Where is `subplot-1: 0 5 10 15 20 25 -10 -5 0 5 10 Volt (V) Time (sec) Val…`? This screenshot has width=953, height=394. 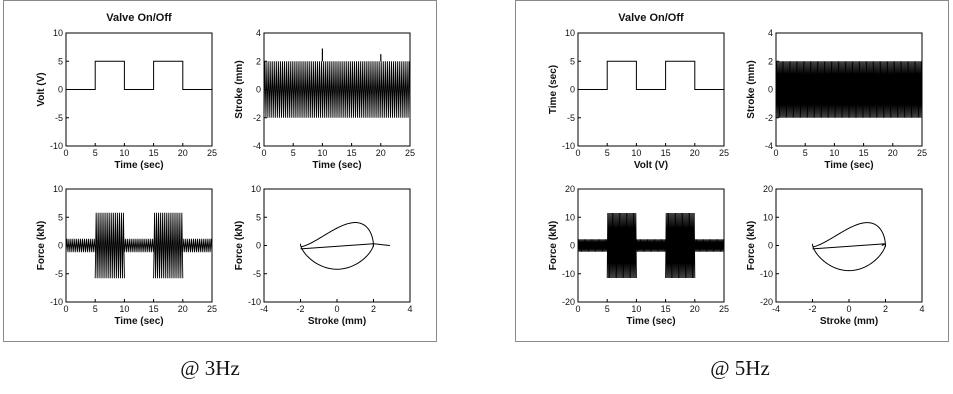 subplot-1: 0 5 10 15 20 25 -10 -5 0 5 10 Volt (V) Time (sec) Val… is located at coordinates (638, 91).